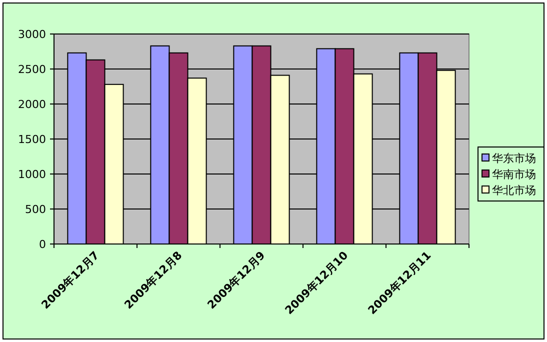  What do you see at coordinates (32, 69) in the screenshot?
I see `y-tick-label: 2500` at bounding box center [32, 69].